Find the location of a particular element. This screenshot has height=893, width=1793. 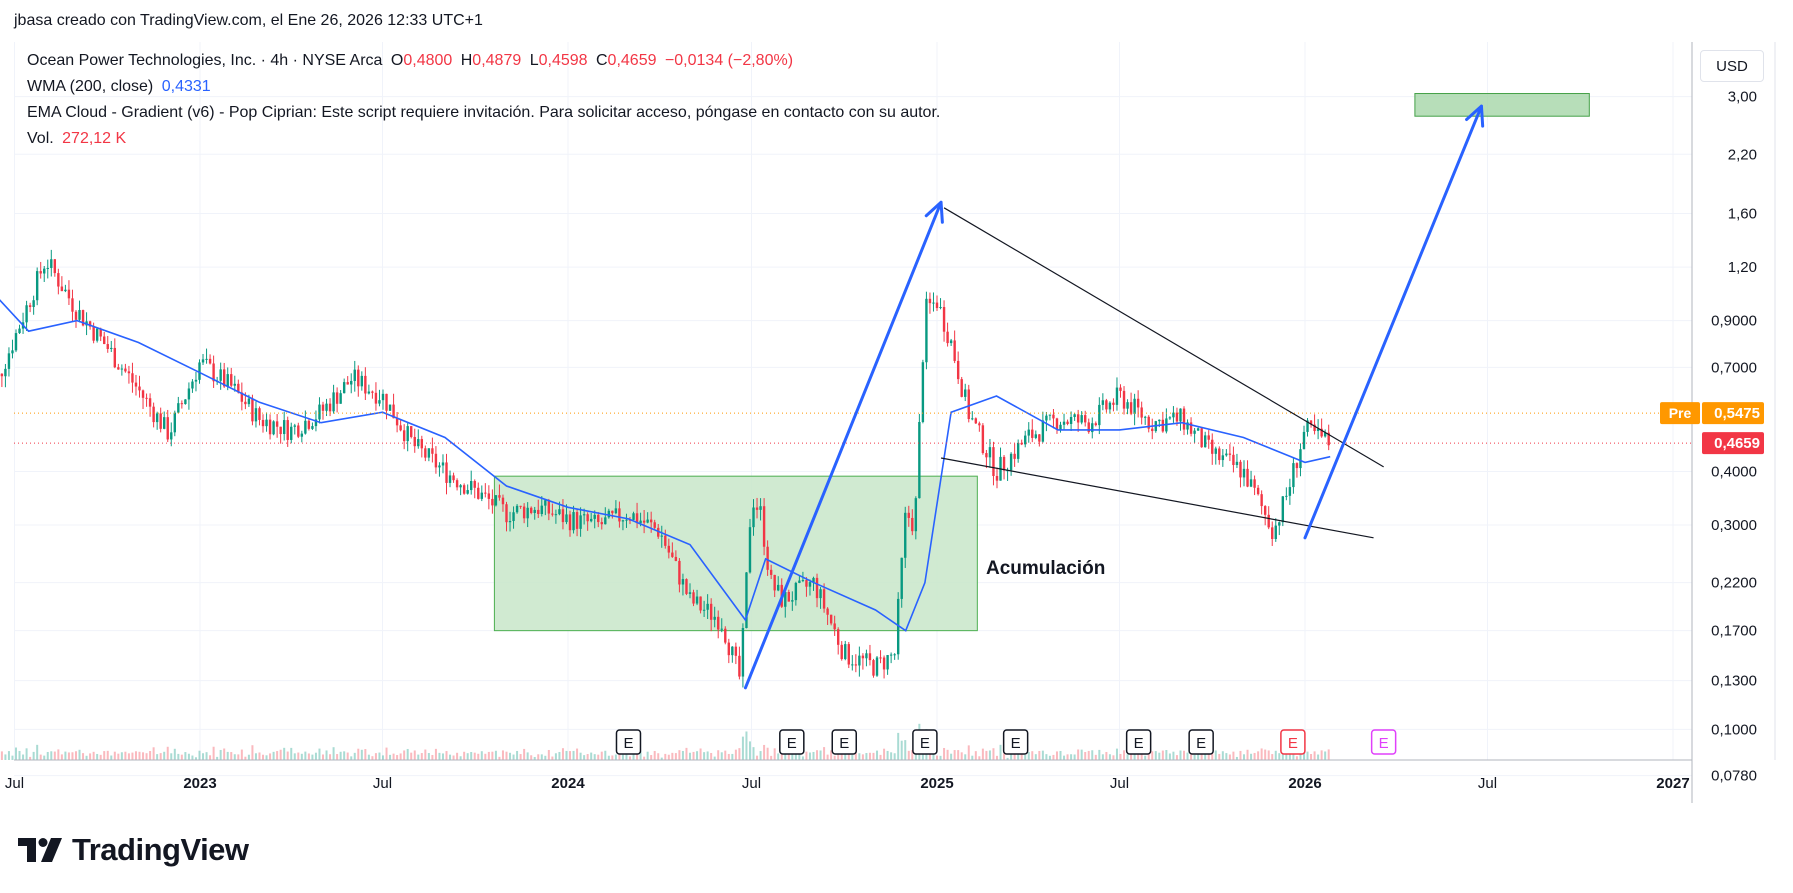

currency-button: USD is located at coordinates (1732, 66).